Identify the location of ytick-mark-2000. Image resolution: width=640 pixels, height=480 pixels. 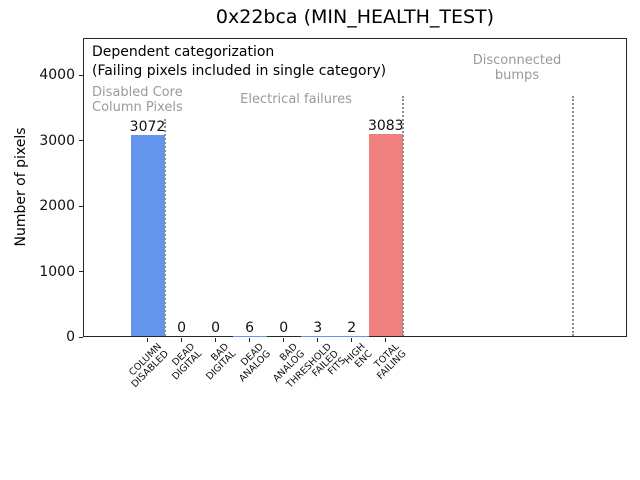
(81, 206).